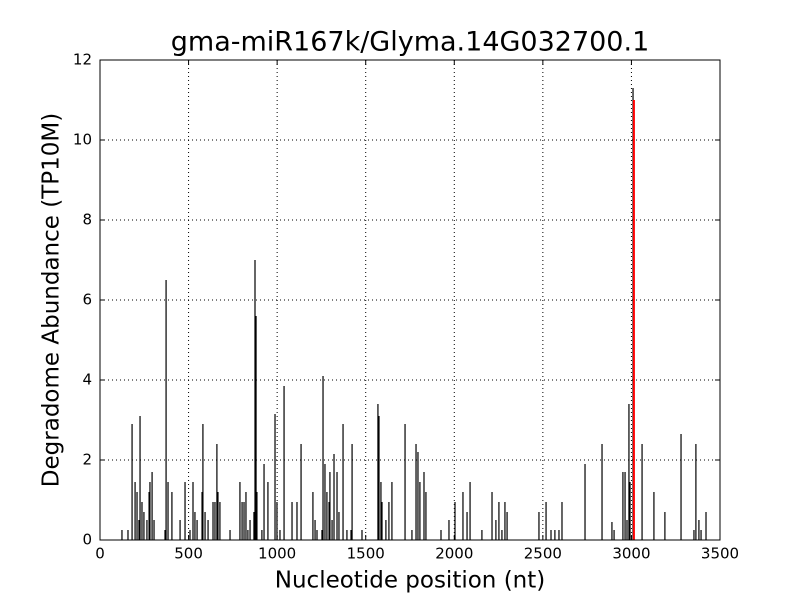 The height and width of the screenshot is (600, 800). I want to click on x-tick-label: 1500, so click(366, 554).